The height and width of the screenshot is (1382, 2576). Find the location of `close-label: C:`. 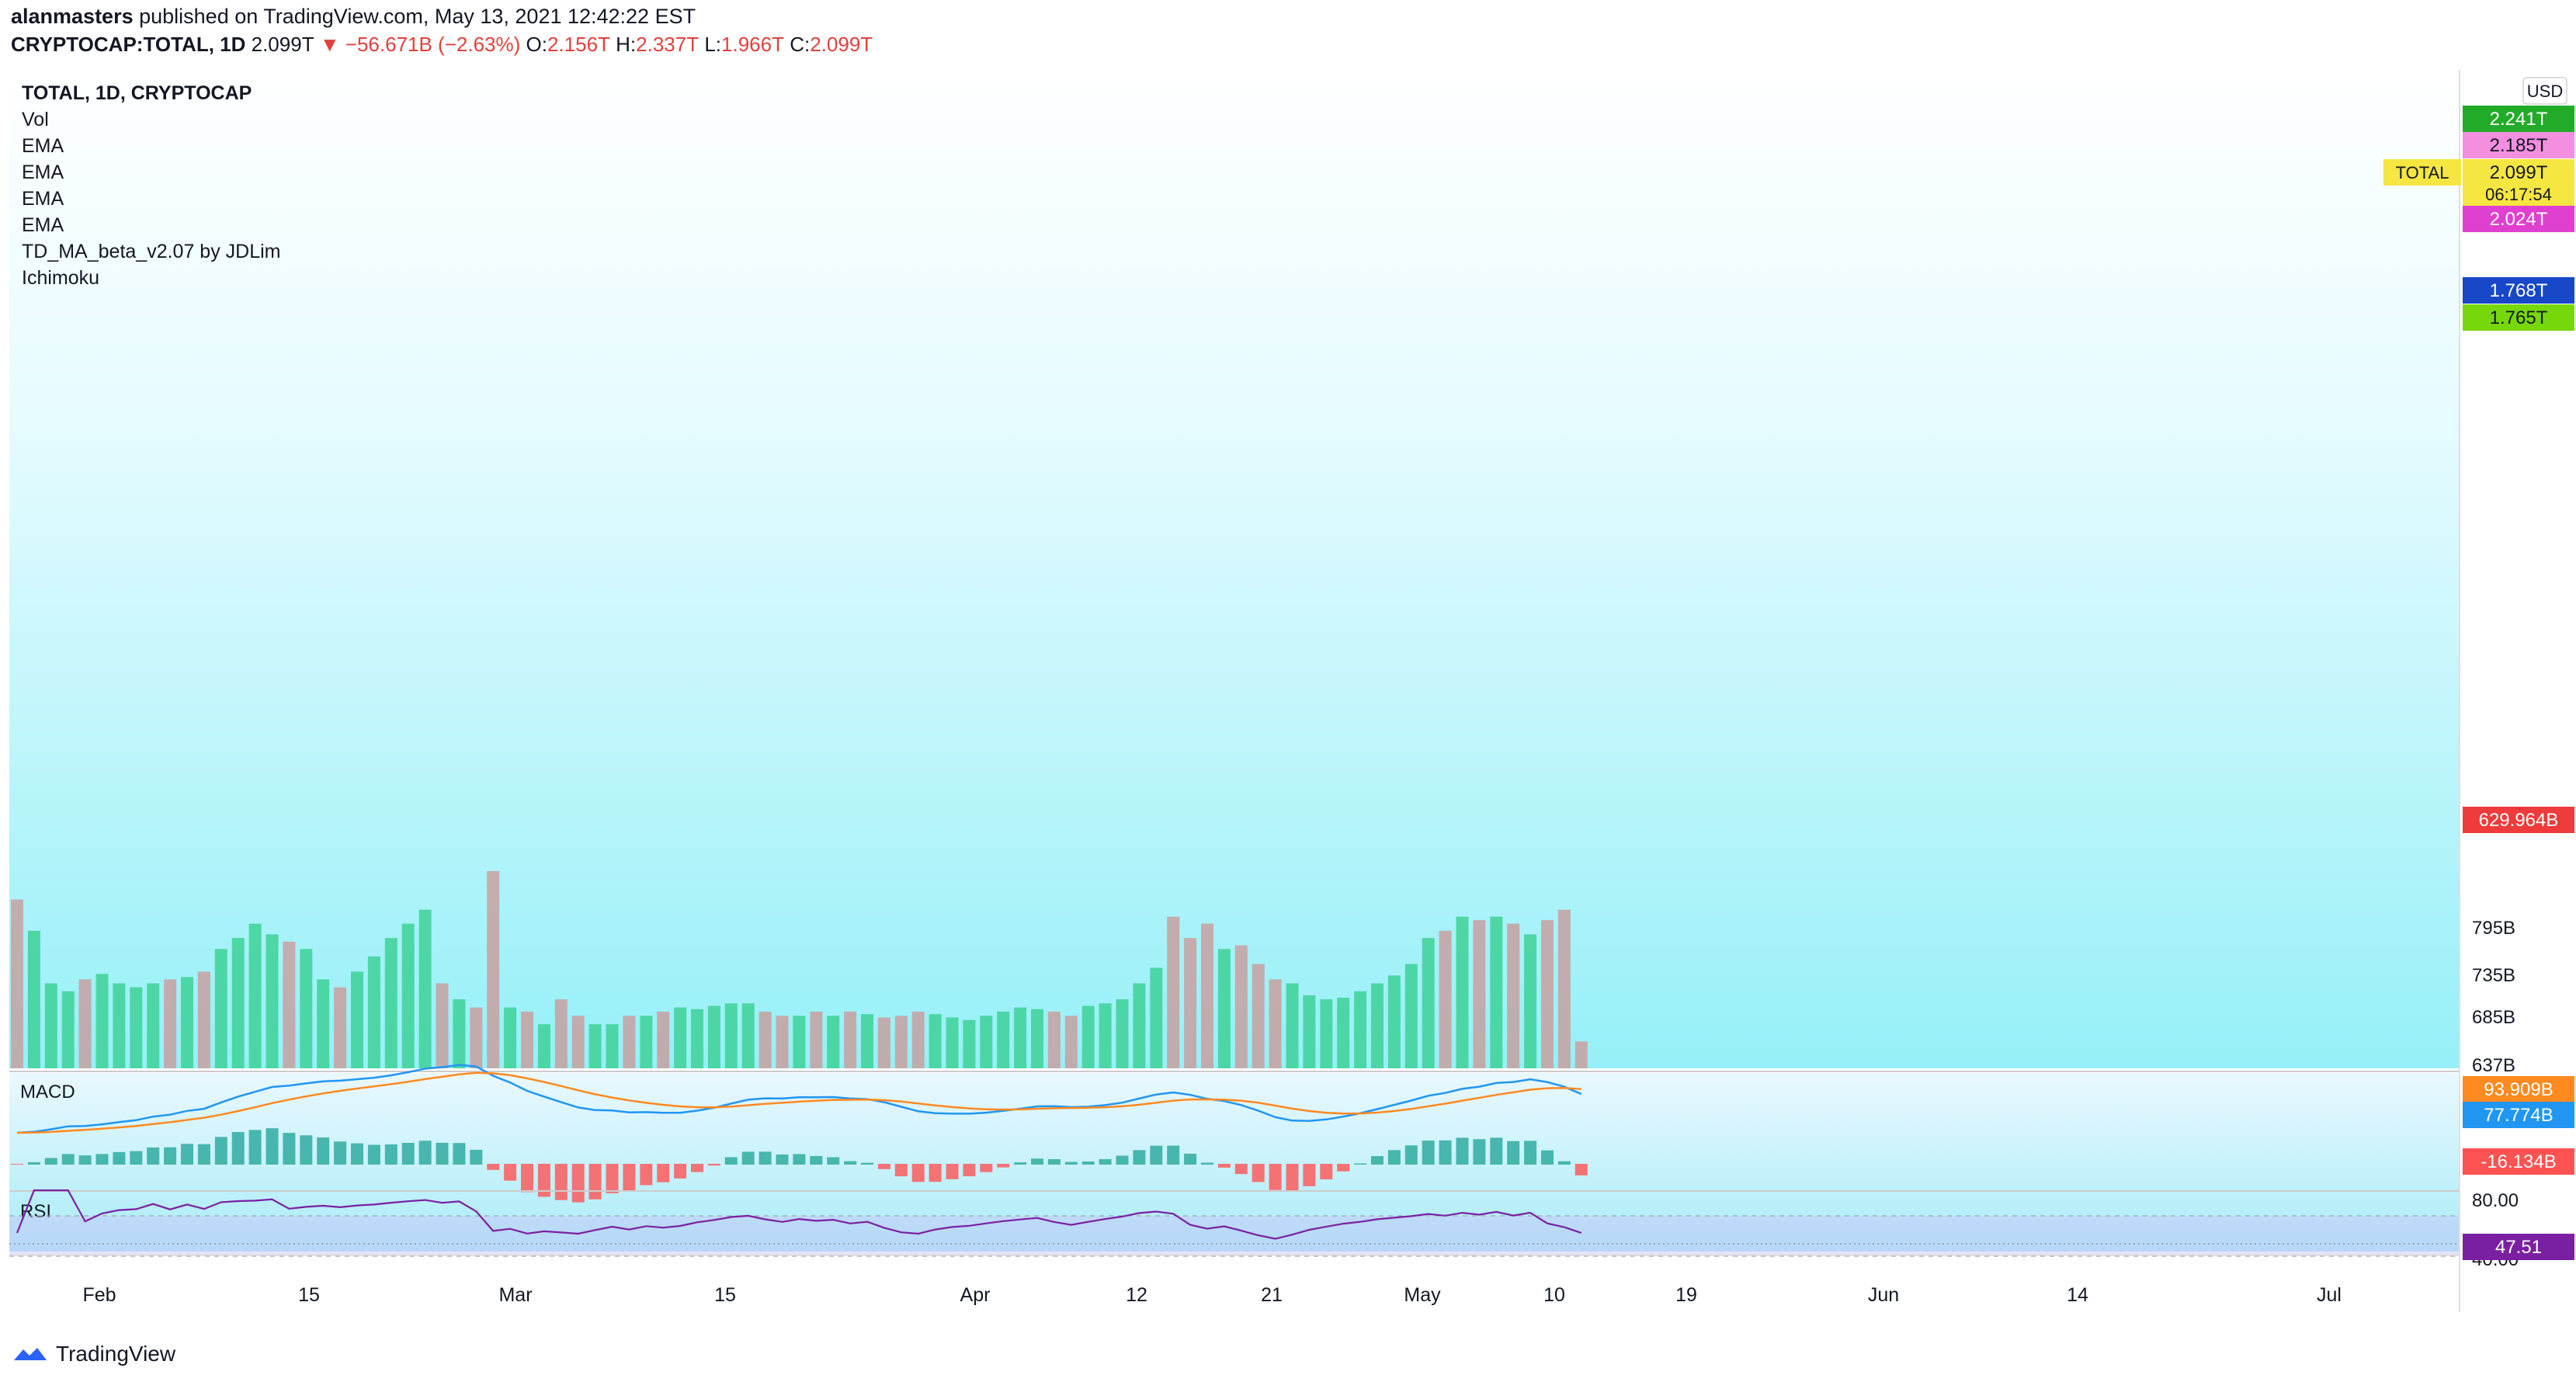

close-label: C: is located at coordinates (801, 44).